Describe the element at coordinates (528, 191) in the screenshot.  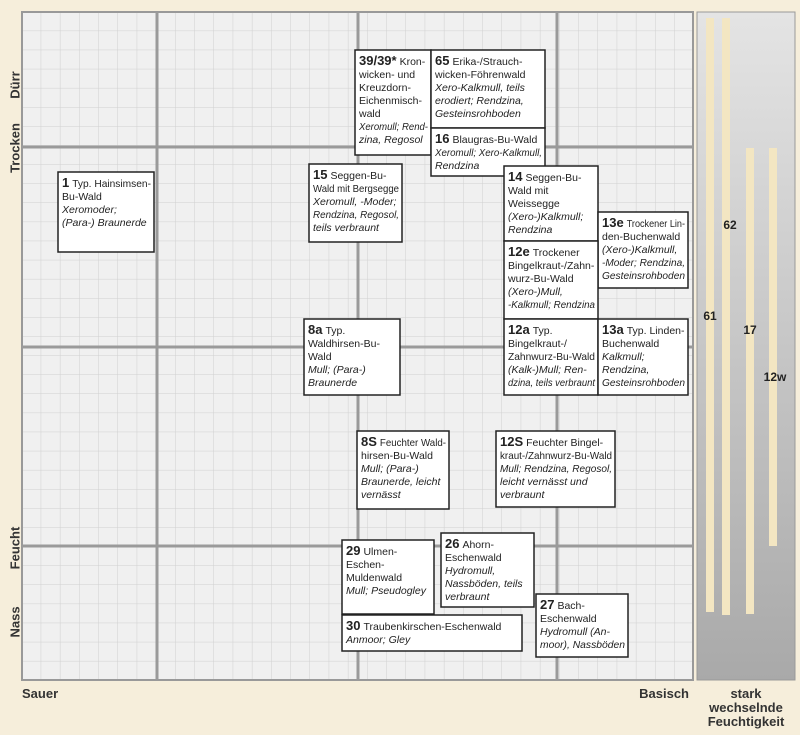
I see `unit-name: Wald mit` at that location.